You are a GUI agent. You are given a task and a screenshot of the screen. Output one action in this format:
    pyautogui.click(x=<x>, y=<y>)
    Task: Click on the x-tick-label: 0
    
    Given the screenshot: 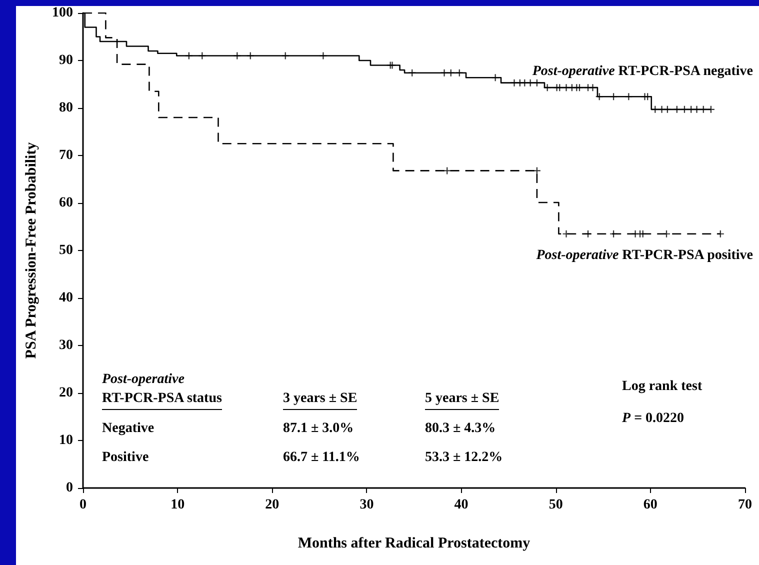 What is the action you would take?
    pyautogui.click(x=83, y=505)
    